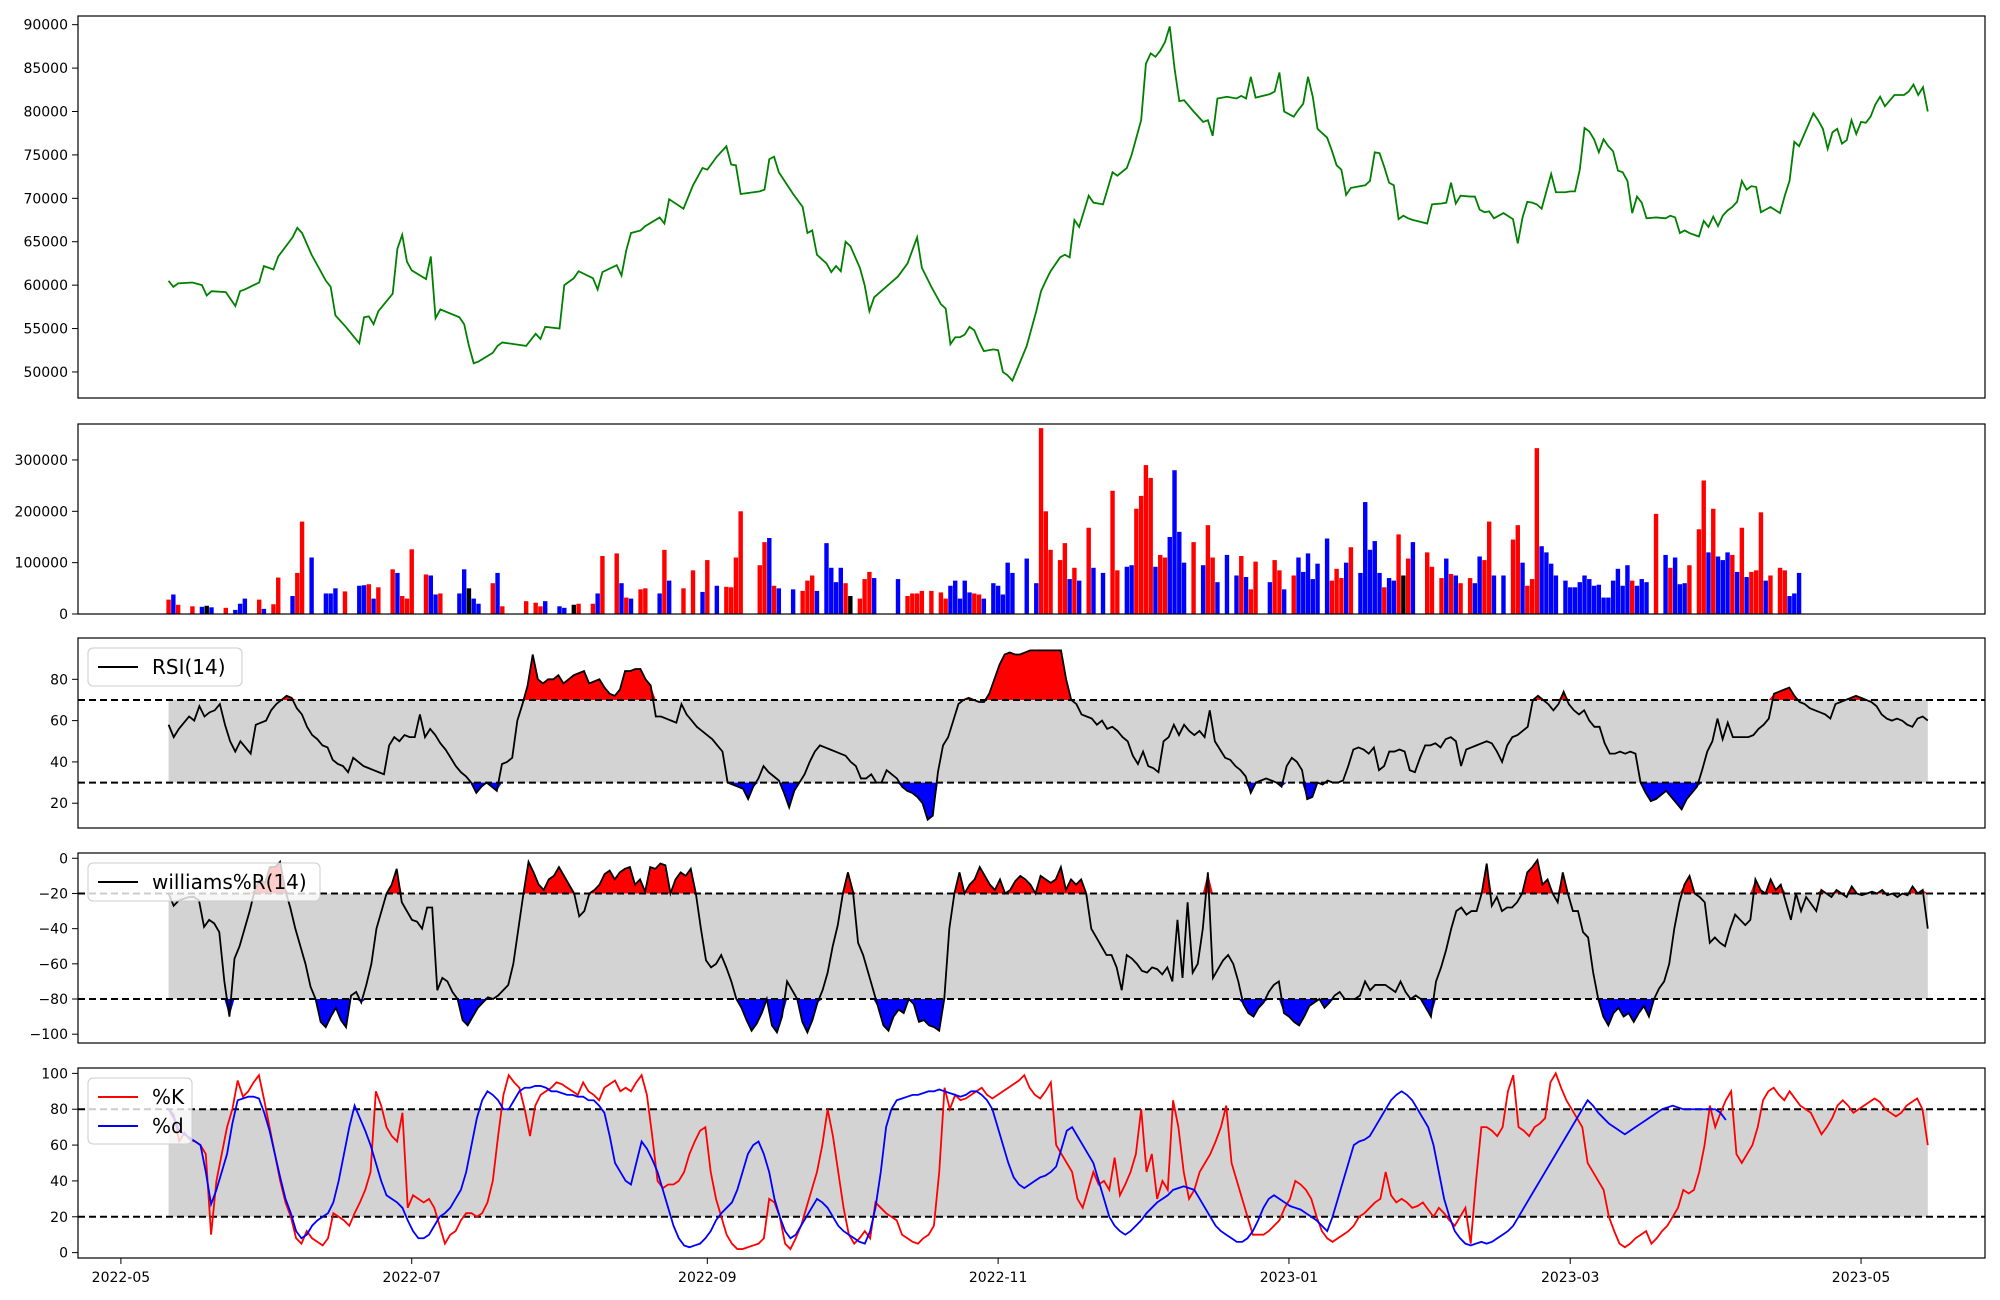  I want to click on price-y-tick-label: 55000, so click(45, 330).